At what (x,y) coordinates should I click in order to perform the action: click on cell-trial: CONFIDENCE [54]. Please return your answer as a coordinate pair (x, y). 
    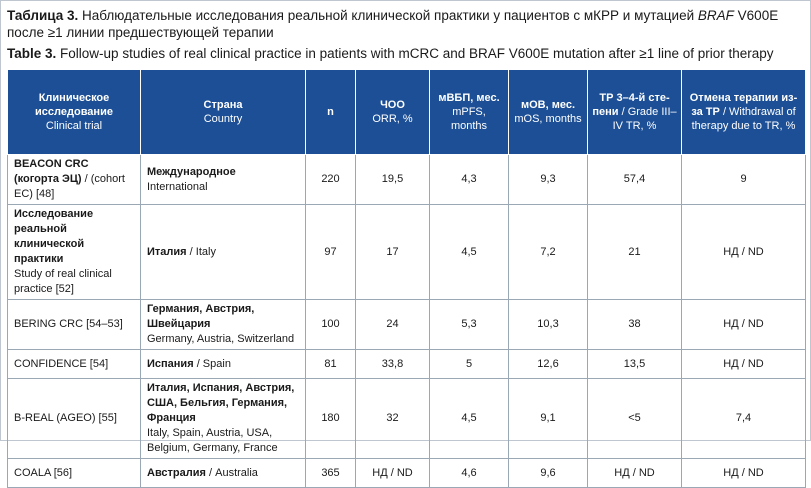
    Looking at the image, I should click on (74, 364).